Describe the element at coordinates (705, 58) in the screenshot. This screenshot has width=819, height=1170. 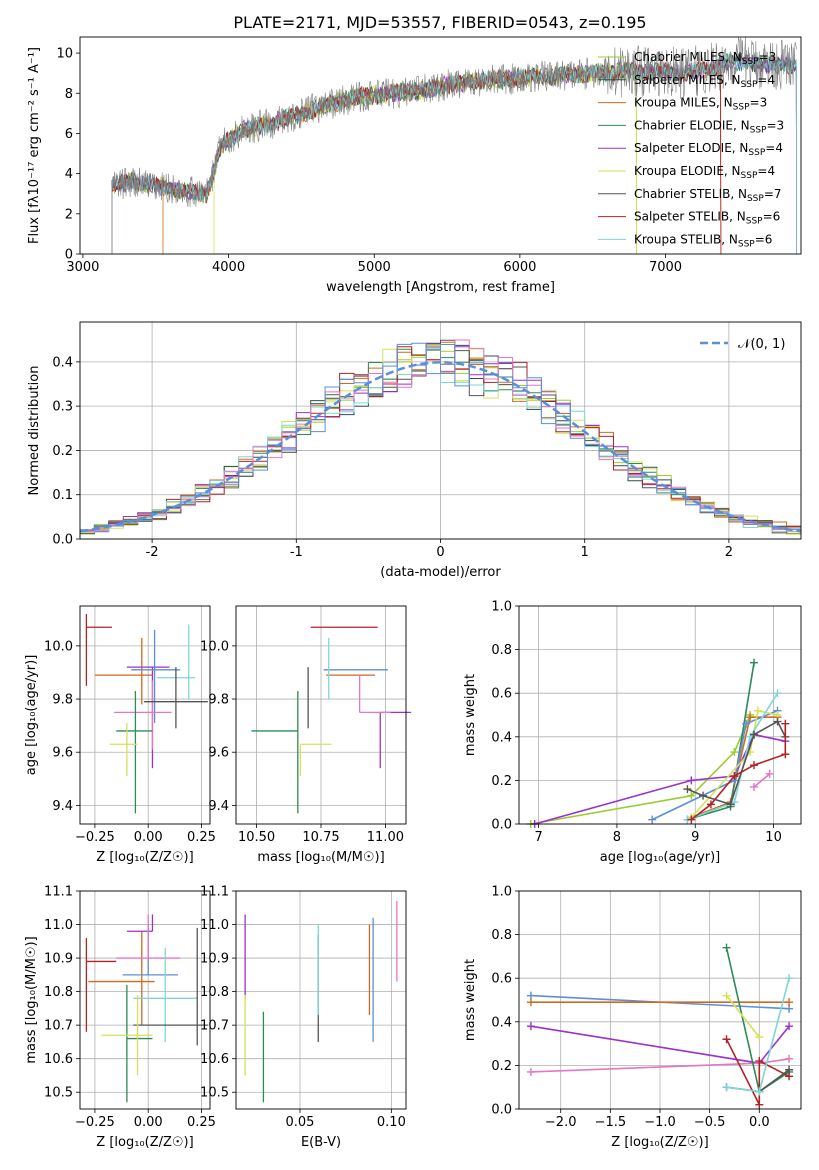
I see `legend-entry: Chabrier MILES, NSSP=3` at that location.